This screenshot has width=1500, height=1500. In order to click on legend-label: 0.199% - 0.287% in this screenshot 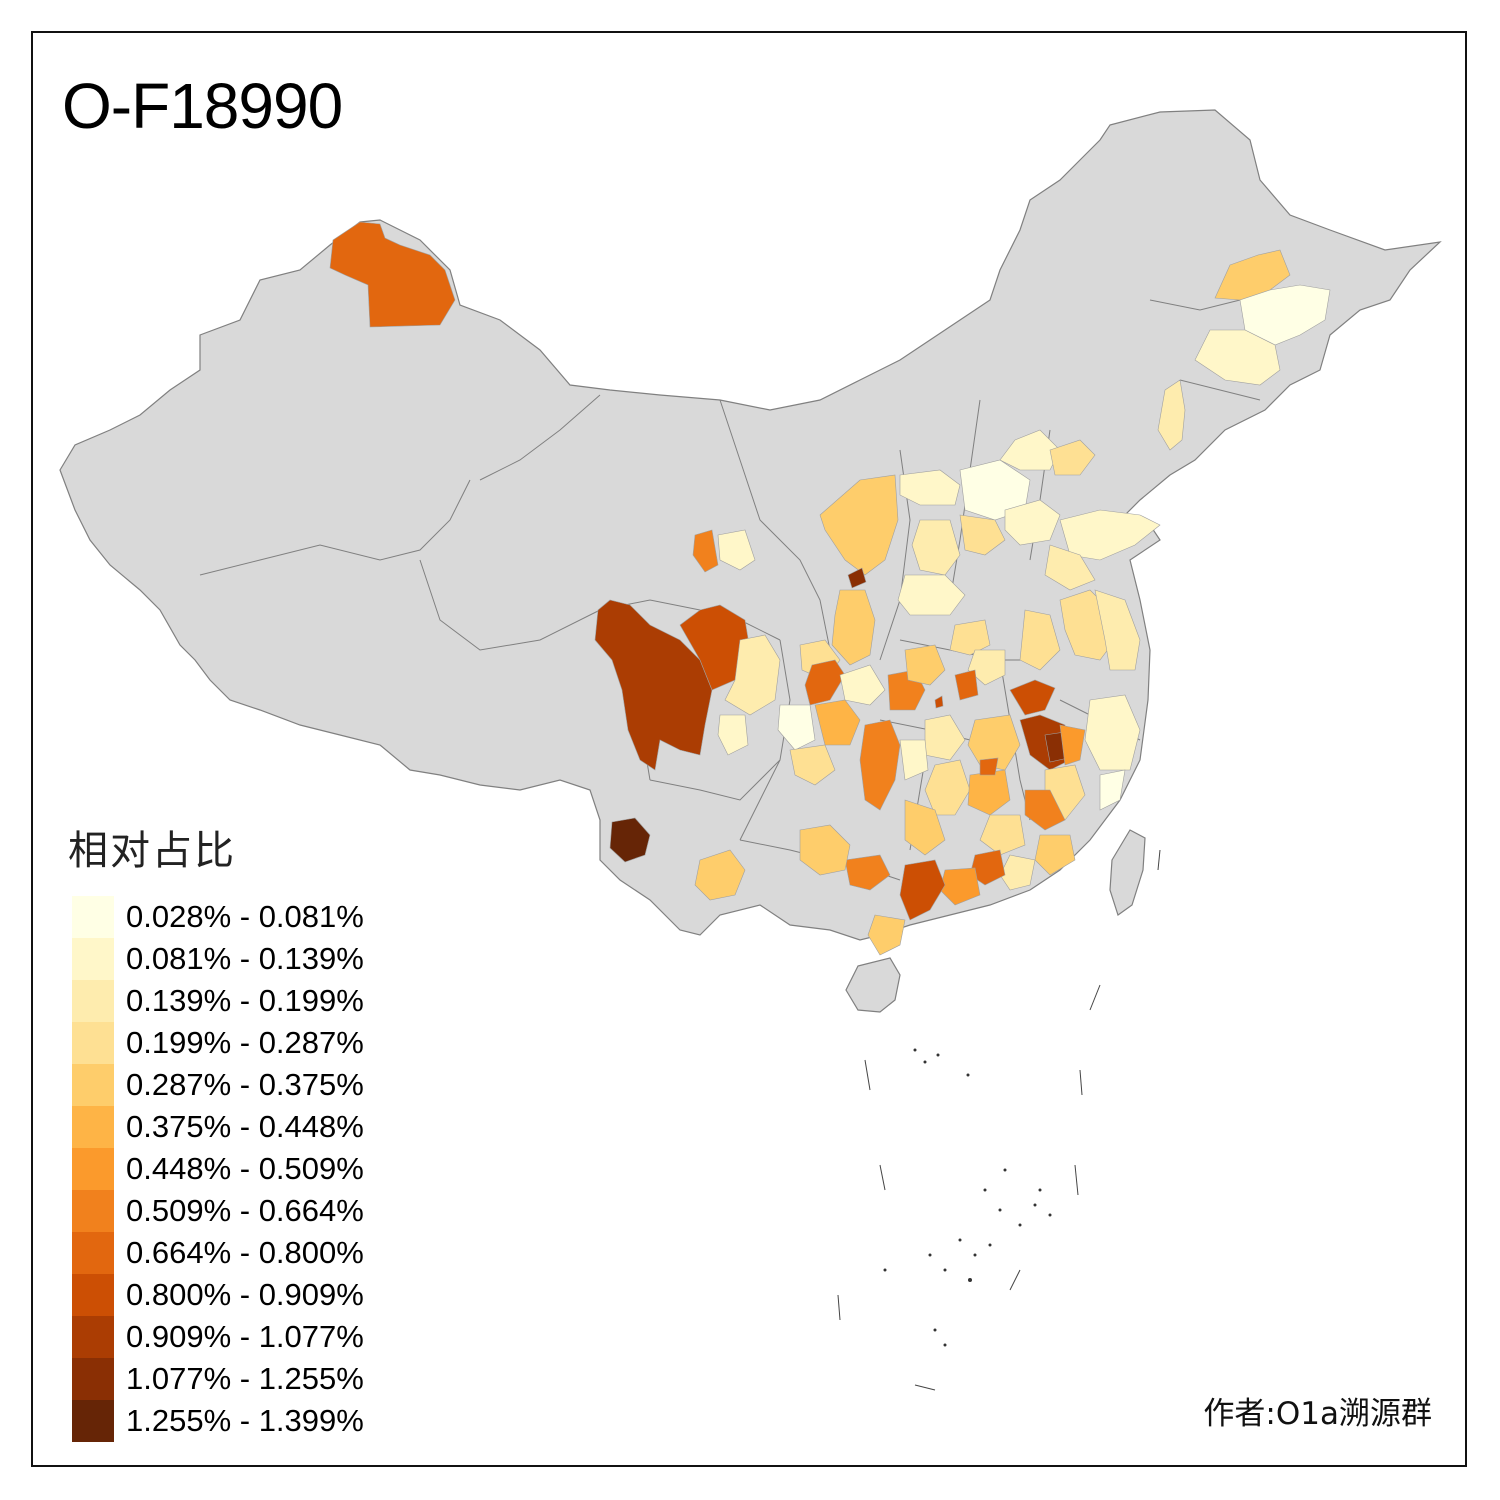, I will do `click(245, 1042)`.